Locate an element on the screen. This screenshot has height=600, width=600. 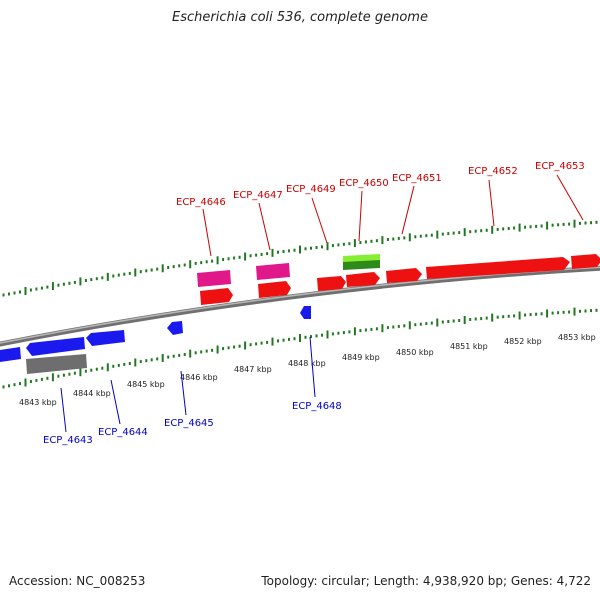
gene-label: ECP_4649 is located at coordinates (311, 189).